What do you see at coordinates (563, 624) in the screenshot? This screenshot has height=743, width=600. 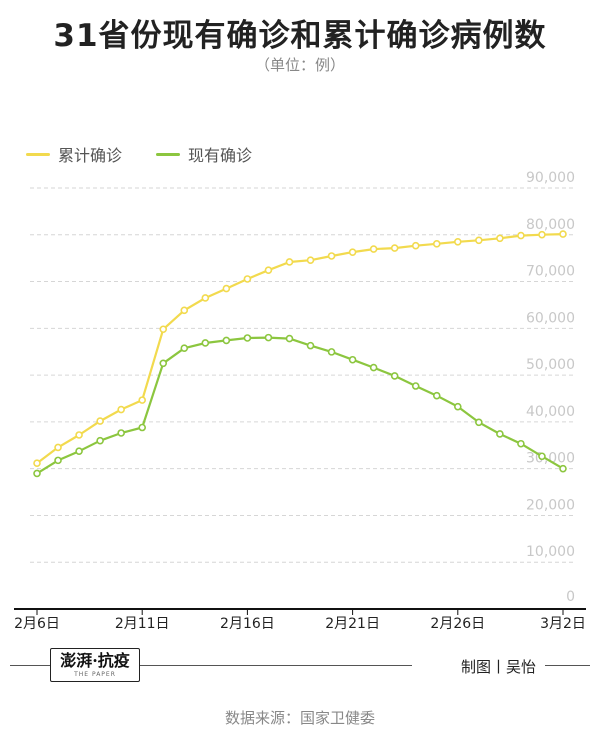 I see `x-tick-label: 3月2日` at bounding box center [563, 624].